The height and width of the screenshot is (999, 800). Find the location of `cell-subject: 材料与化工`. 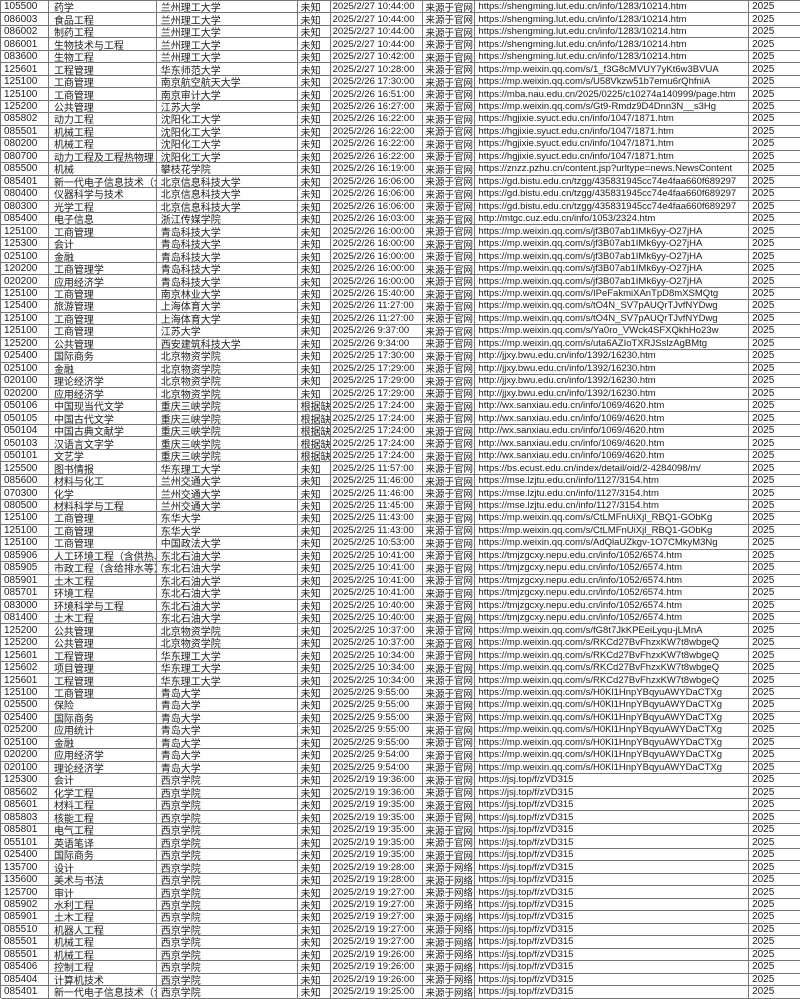

cell-subject: 材料与化工 is located at coordinates (102, 481).